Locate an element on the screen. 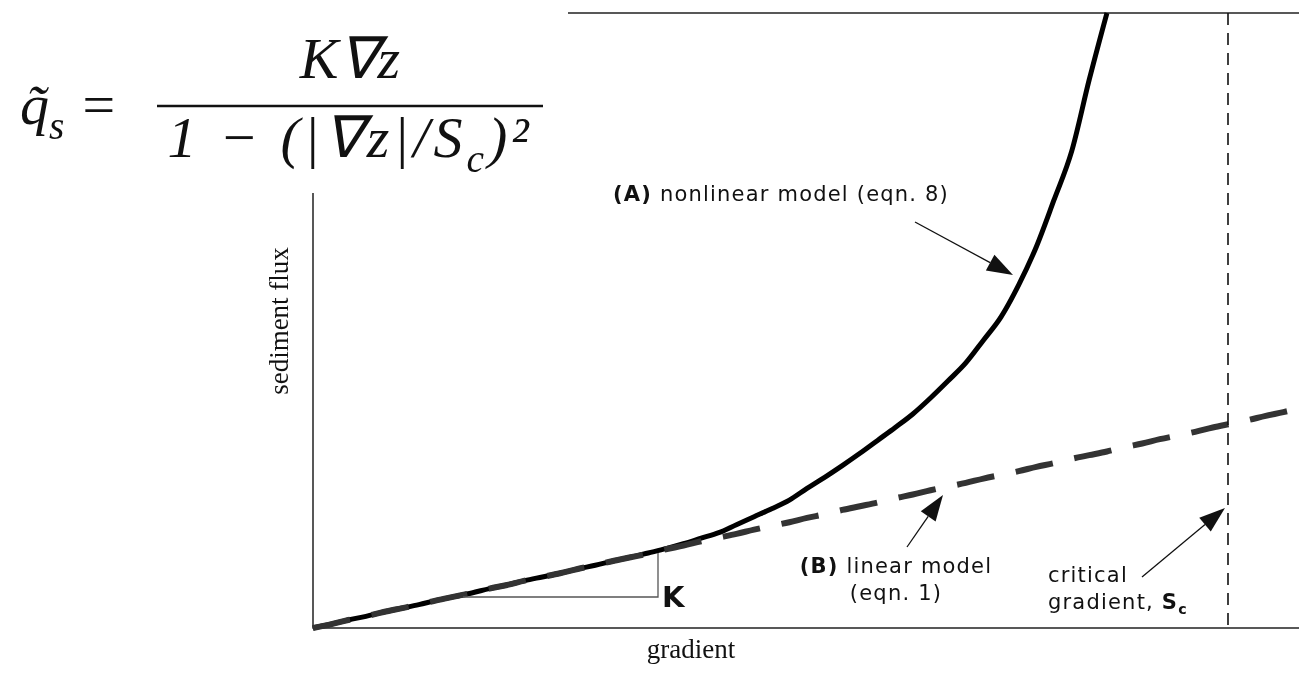  annotation: critical gradient, S$_{c}$ is located at coordinates (1118, 590).